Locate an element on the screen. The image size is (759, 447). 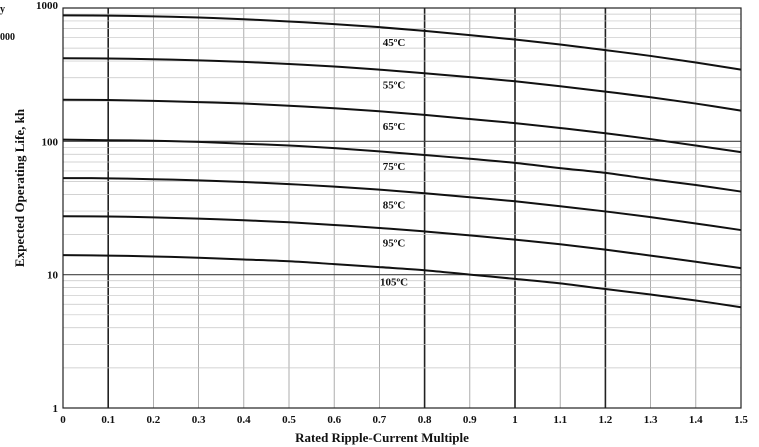
curve-55ºC is located at coordinates (402, 84).